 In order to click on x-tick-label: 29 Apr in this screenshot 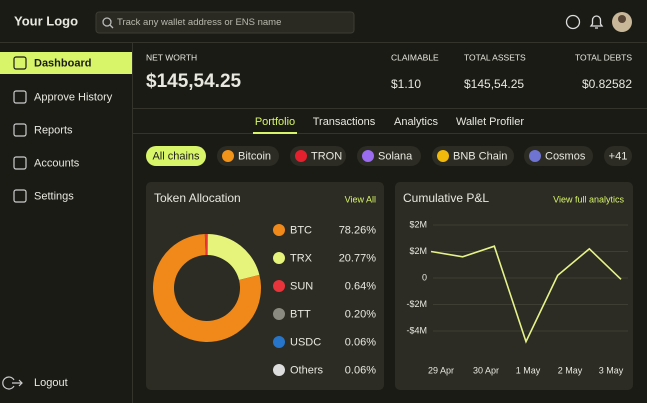, I will do `click(441, 370)`.